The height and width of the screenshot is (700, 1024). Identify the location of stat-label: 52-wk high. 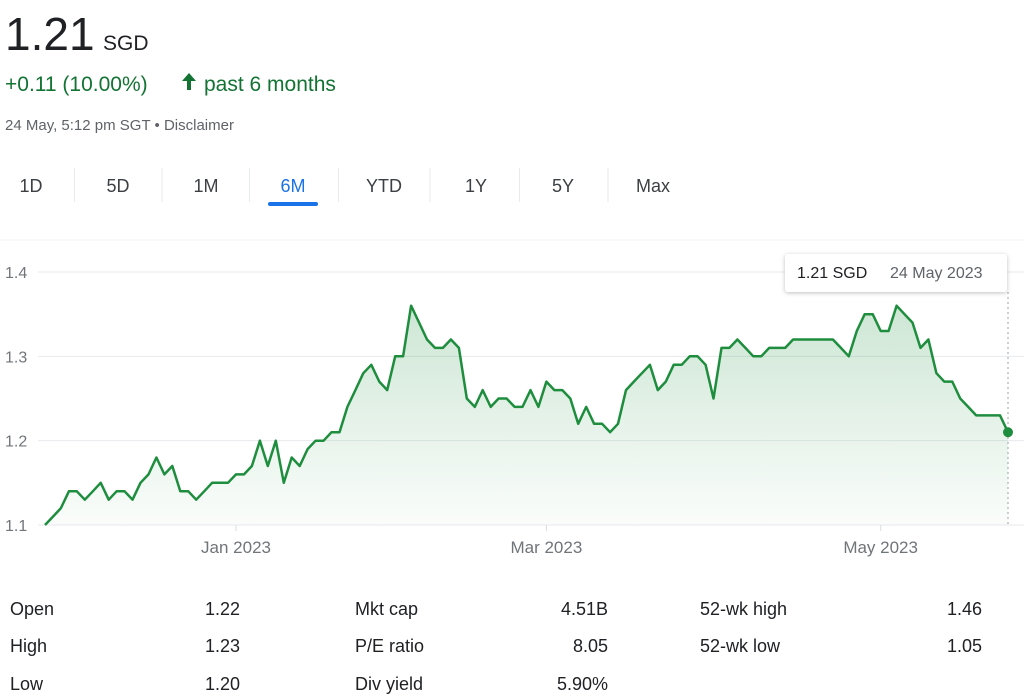
(743, 609).